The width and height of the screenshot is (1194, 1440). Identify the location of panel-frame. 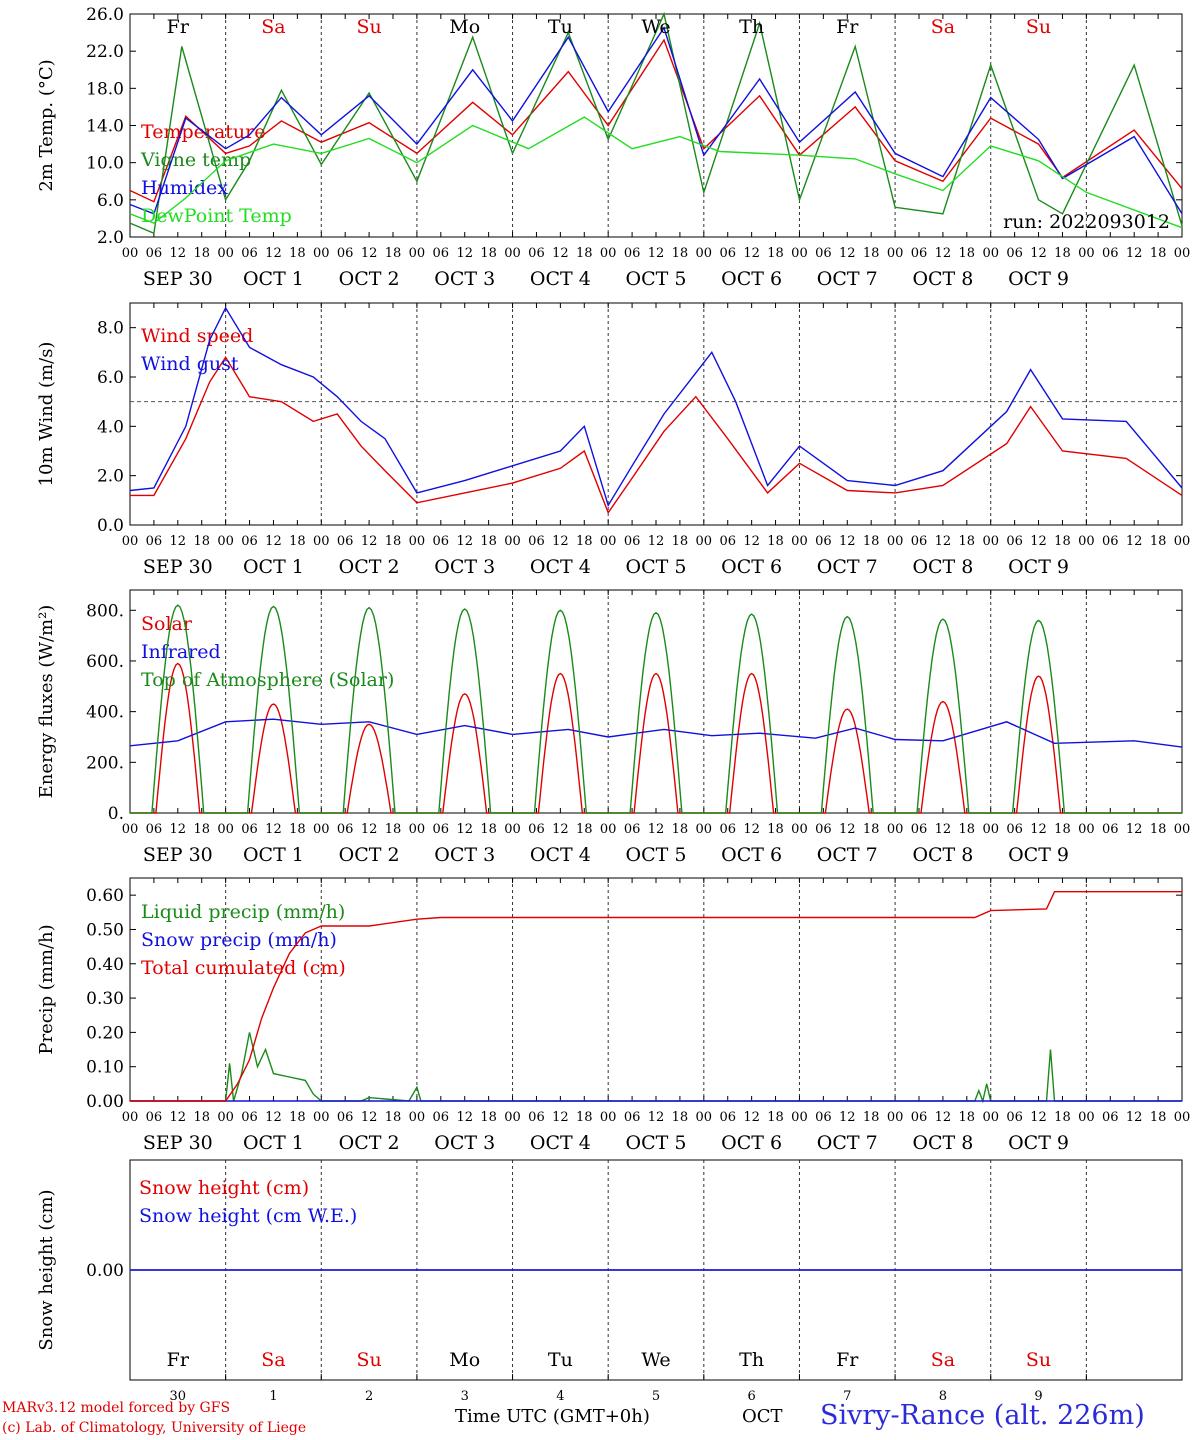
(656, 701).